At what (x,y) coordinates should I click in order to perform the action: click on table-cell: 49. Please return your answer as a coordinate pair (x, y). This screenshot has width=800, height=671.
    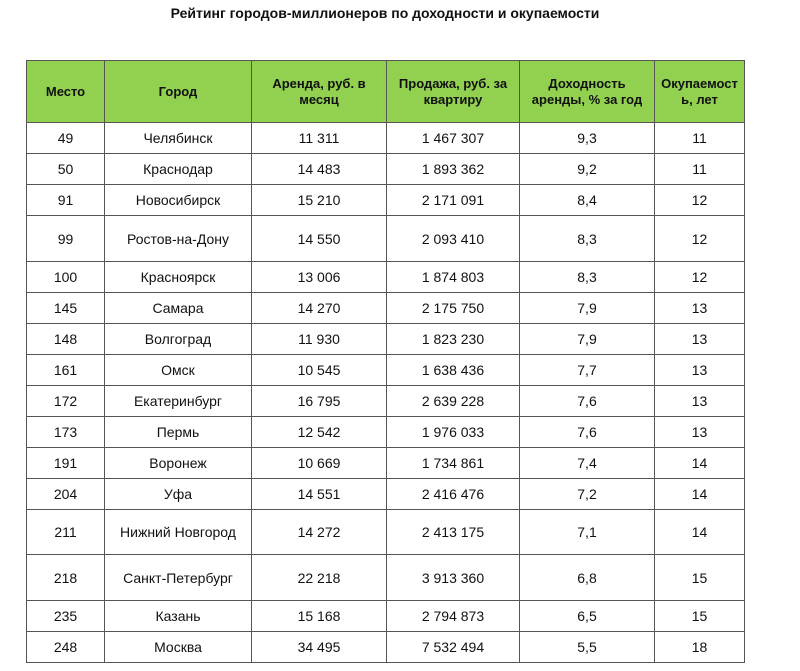
    Looking at the image, I should click on (65, 138).